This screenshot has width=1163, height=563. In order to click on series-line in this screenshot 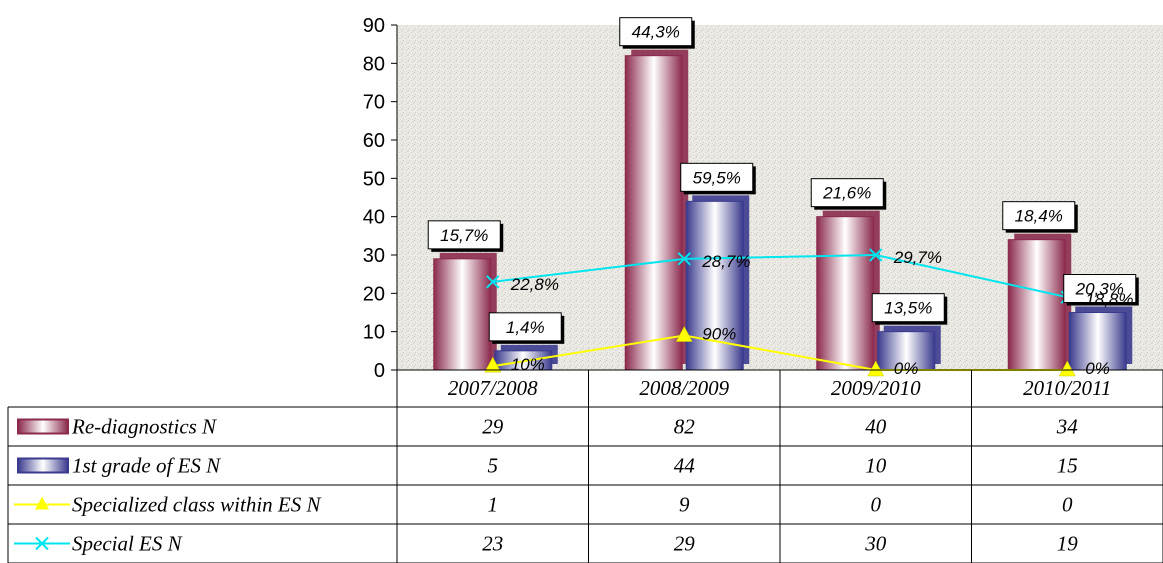, I will do `click(780, 276)`.